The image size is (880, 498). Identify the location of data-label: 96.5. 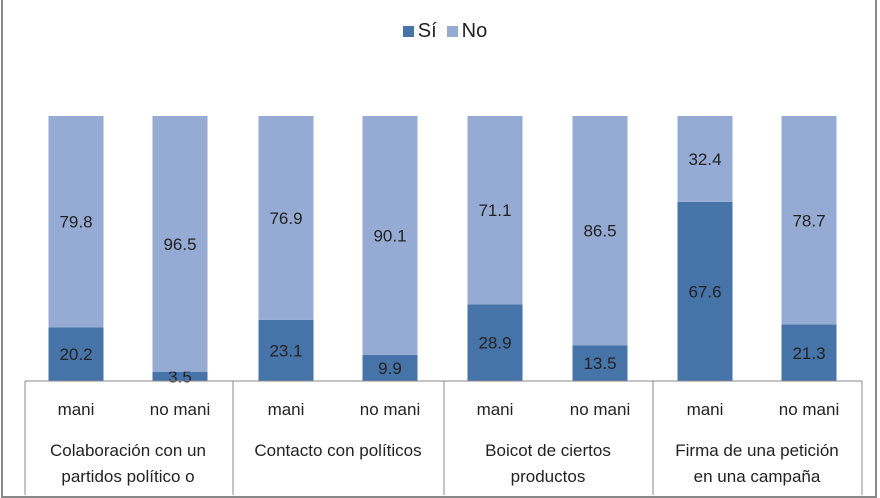
(179, 244).